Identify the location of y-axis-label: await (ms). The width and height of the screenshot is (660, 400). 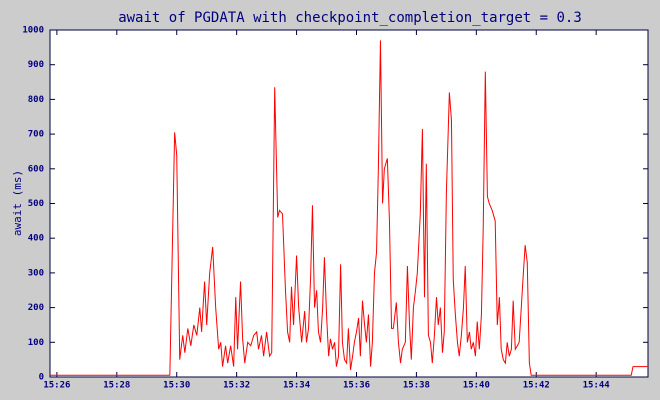
(17, 203).